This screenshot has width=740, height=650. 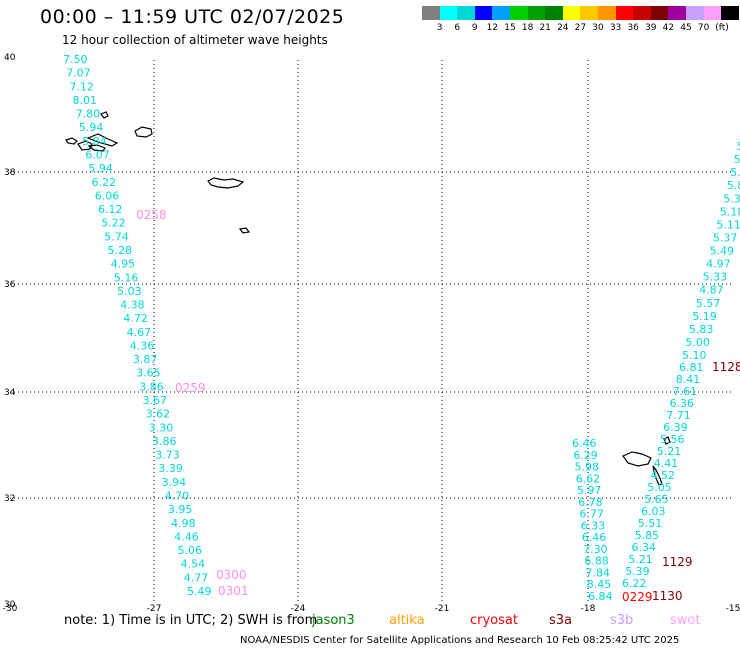 I want to click on swh-label: 5.83, so click(x=701, y=329).